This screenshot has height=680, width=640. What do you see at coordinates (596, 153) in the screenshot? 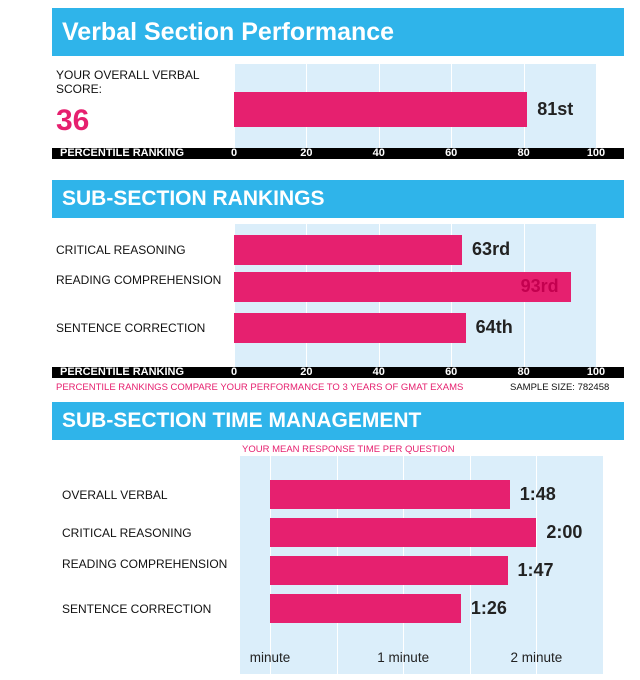
I see `chart1-tick-label: 100` at bounding box center [596, 153].